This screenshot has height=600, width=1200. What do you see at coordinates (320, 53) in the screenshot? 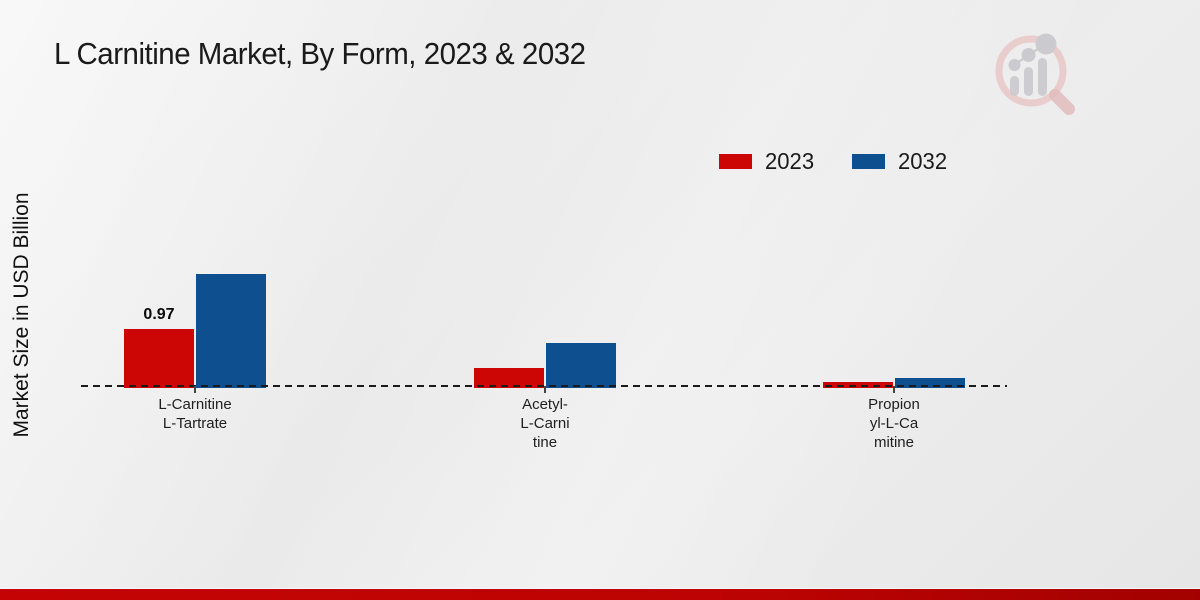
I see `chart-title: L Carnitine Market, By Form, 2023 & 2032` at bounding box center [320, 53].